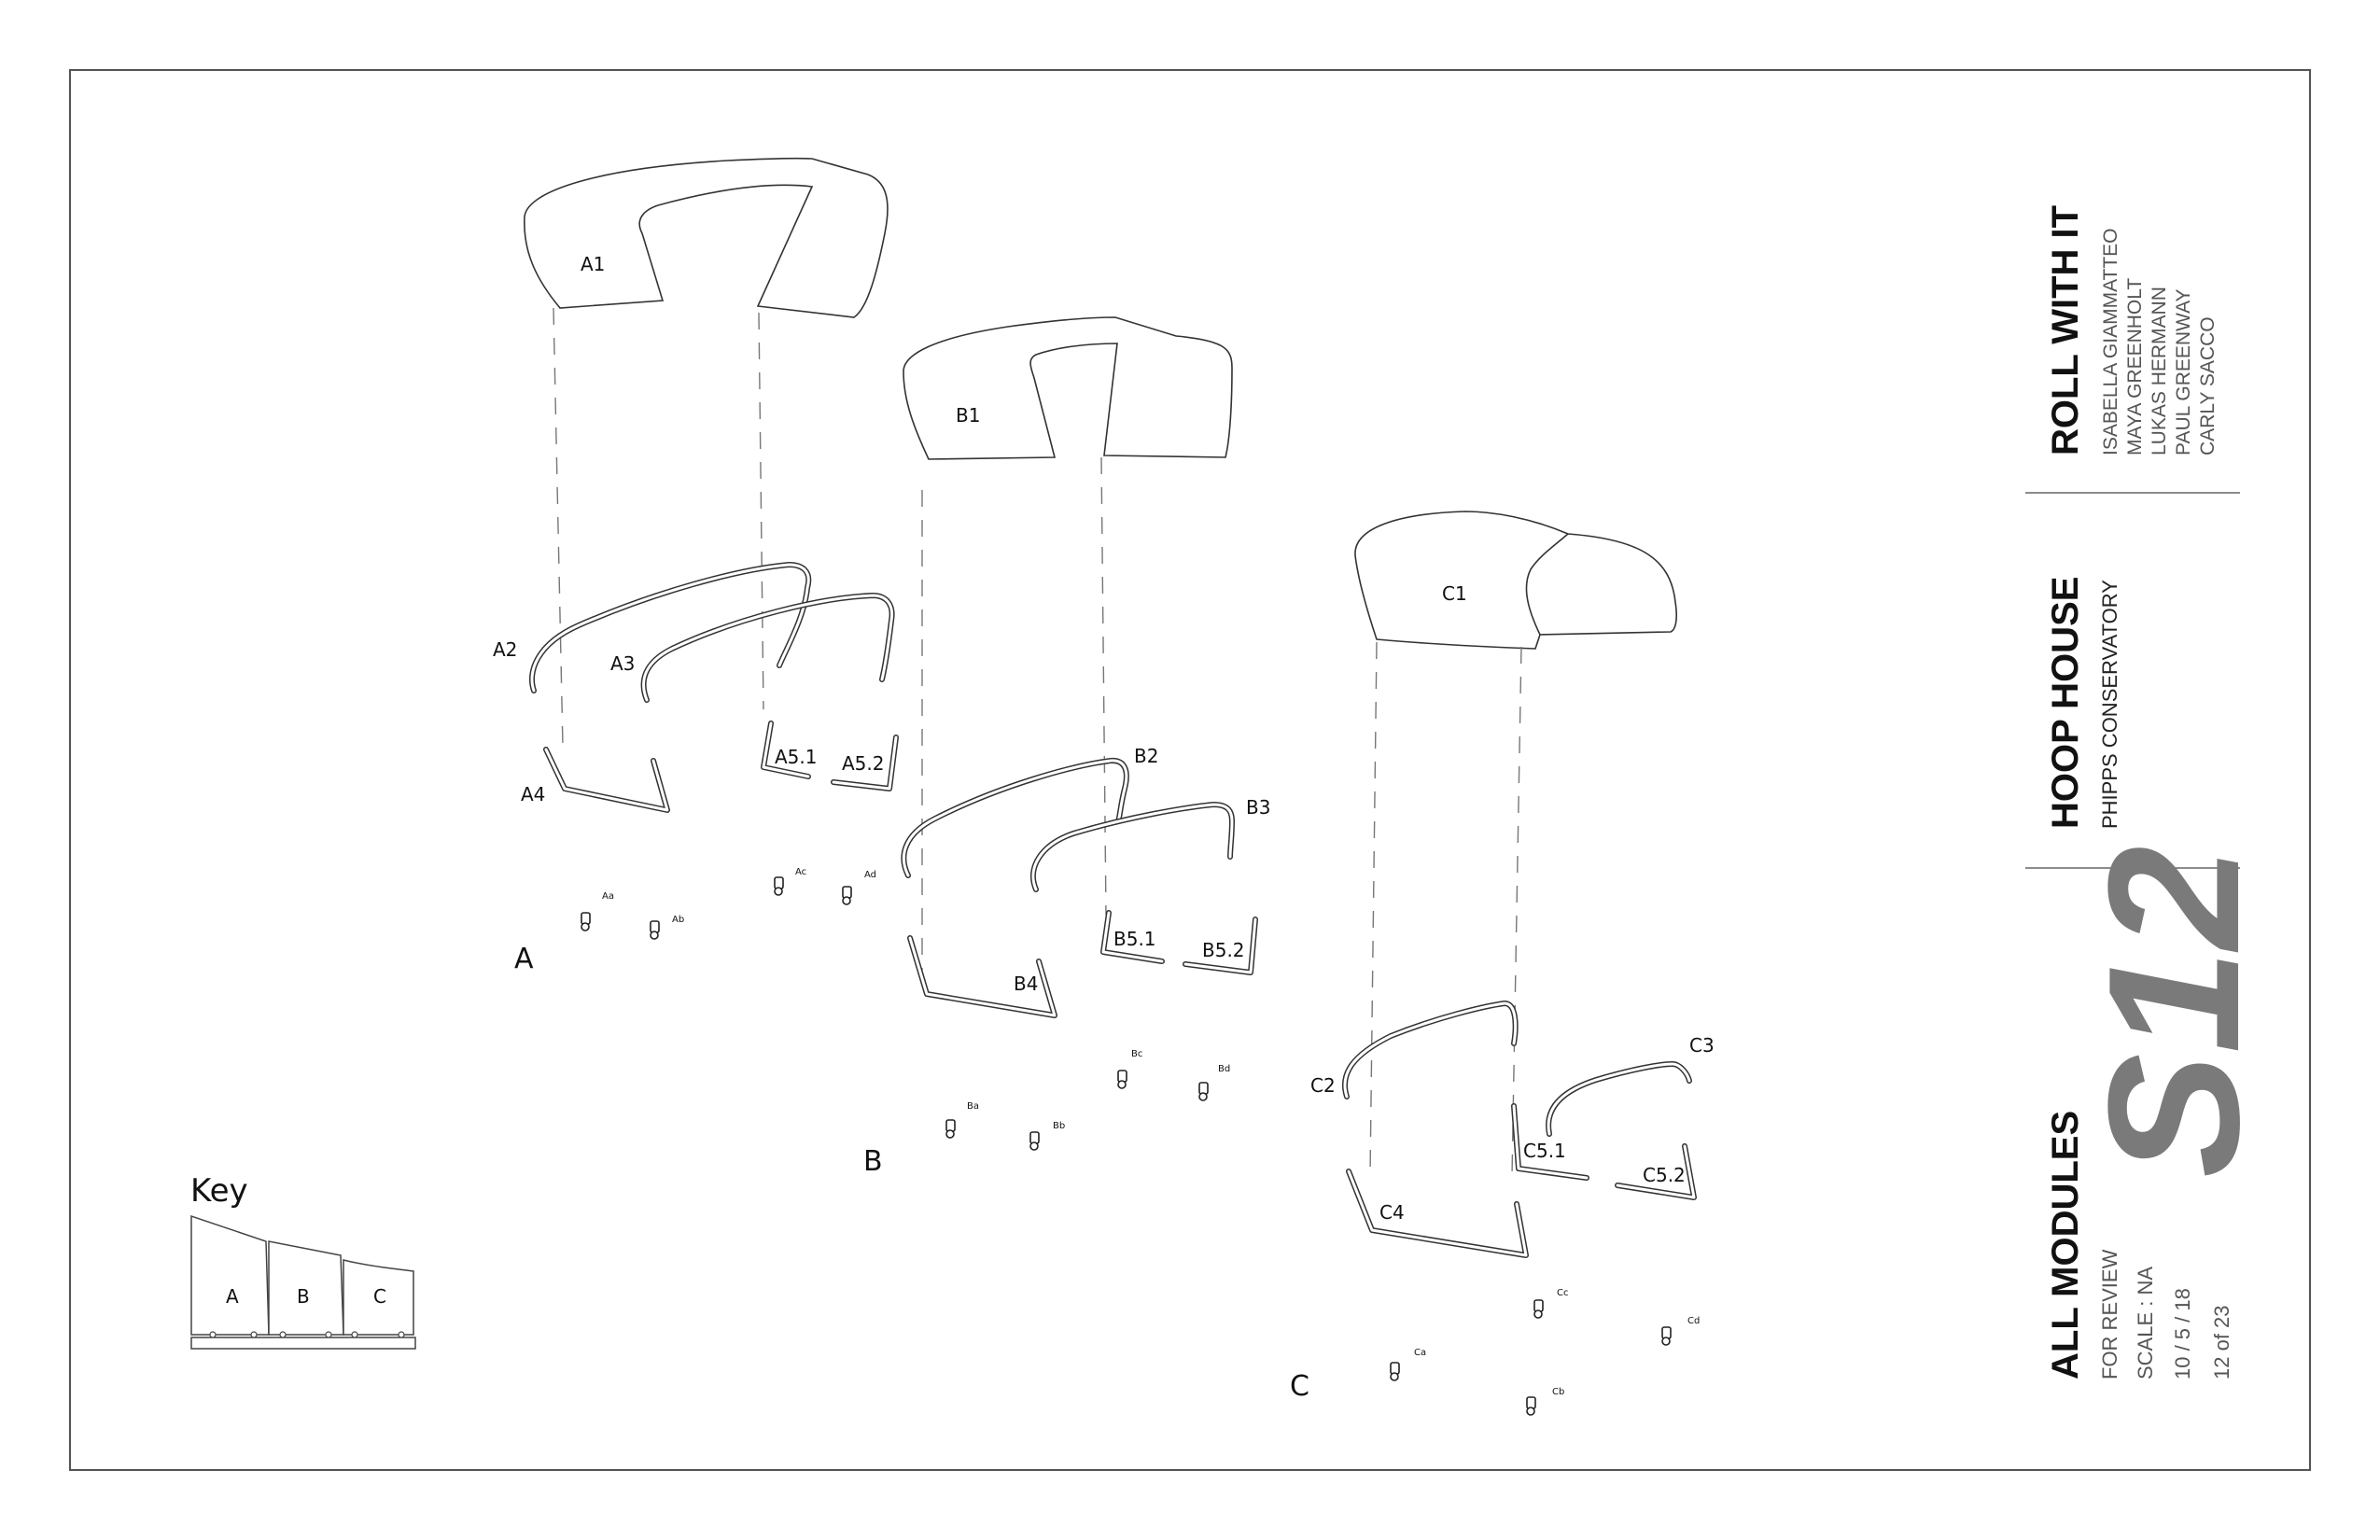 The width and height of the screenshot is (2380, 1540). I want to click on key-module-b, so click(306, 1288).